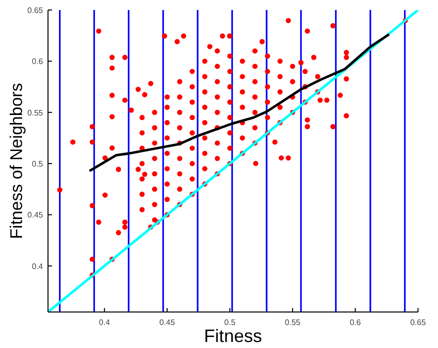 The image size is (438, 348). What do you see at coordinates (35, 215) in the screenshot?
I see `y-tick-label: 0.45` at bounding box center [35, 215].